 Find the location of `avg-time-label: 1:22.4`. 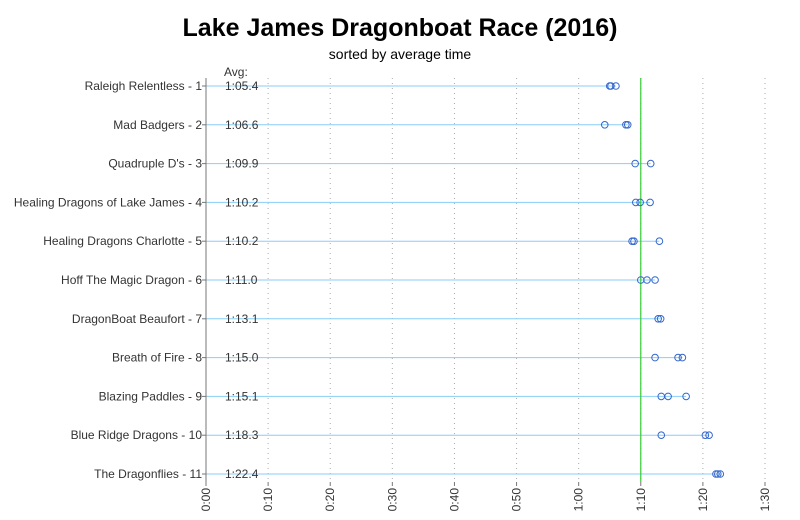

avg-time-label: 1:22.4 is located at coordinates (242, 474).